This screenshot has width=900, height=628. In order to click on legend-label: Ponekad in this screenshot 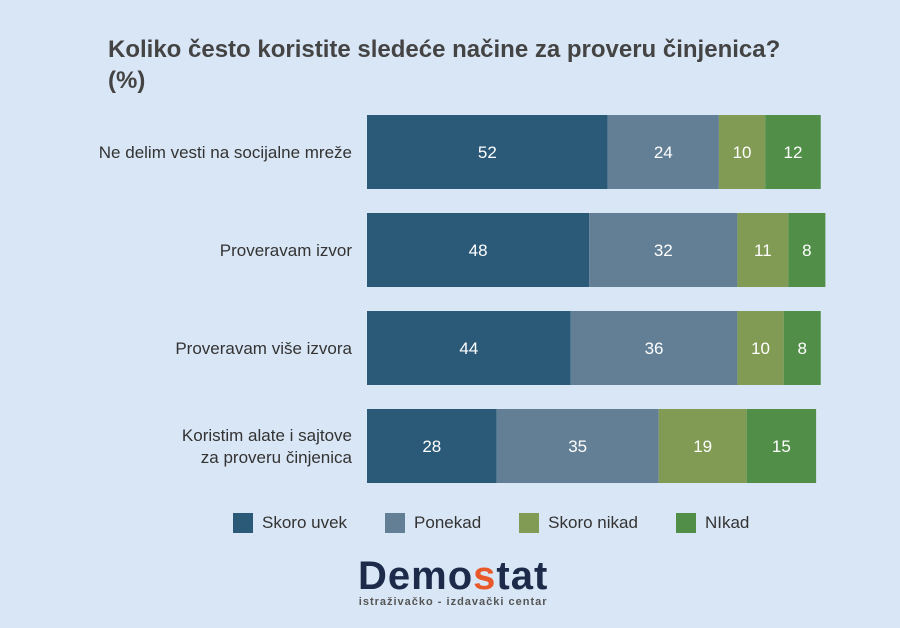, I will do `click(448, 522)`.